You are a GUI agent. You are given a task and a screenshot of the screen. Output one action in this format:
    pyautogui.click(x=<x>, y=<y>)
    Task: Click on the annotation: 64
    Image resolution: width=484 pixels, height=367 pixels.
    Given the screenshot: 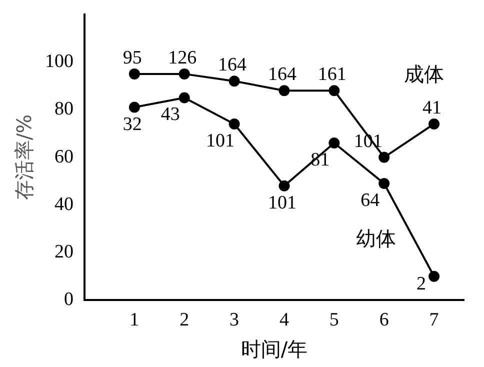 What is the action you would take?
    pyautogui.click(x=370, y=200)
    